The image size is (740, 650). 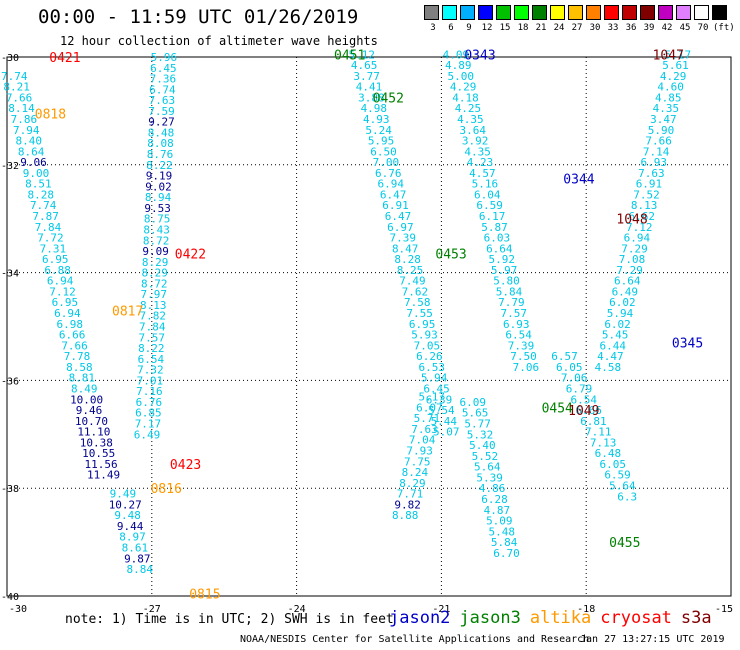 I want to click on swh-point: 6.05, so click(x=569, y=367).